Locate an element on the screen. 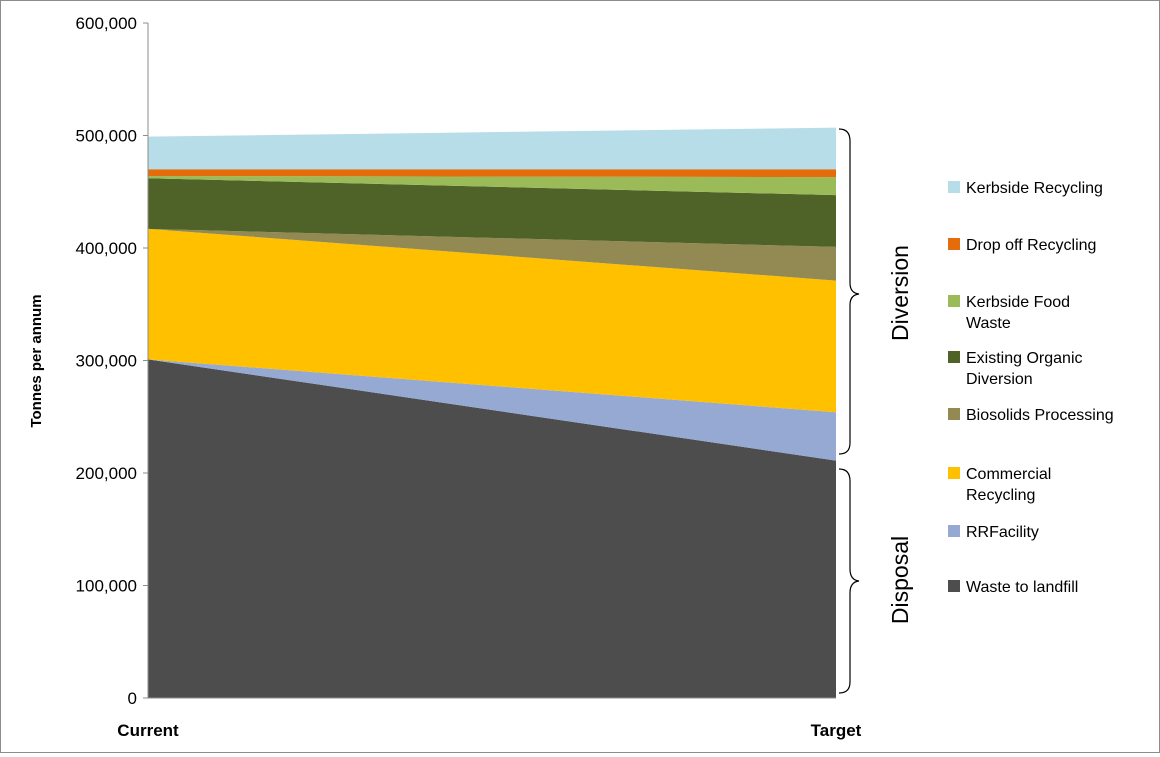 The width and height of the screenshot is (1160, 757). area-kerbside-food-waste is located at coordinates (492, 186).